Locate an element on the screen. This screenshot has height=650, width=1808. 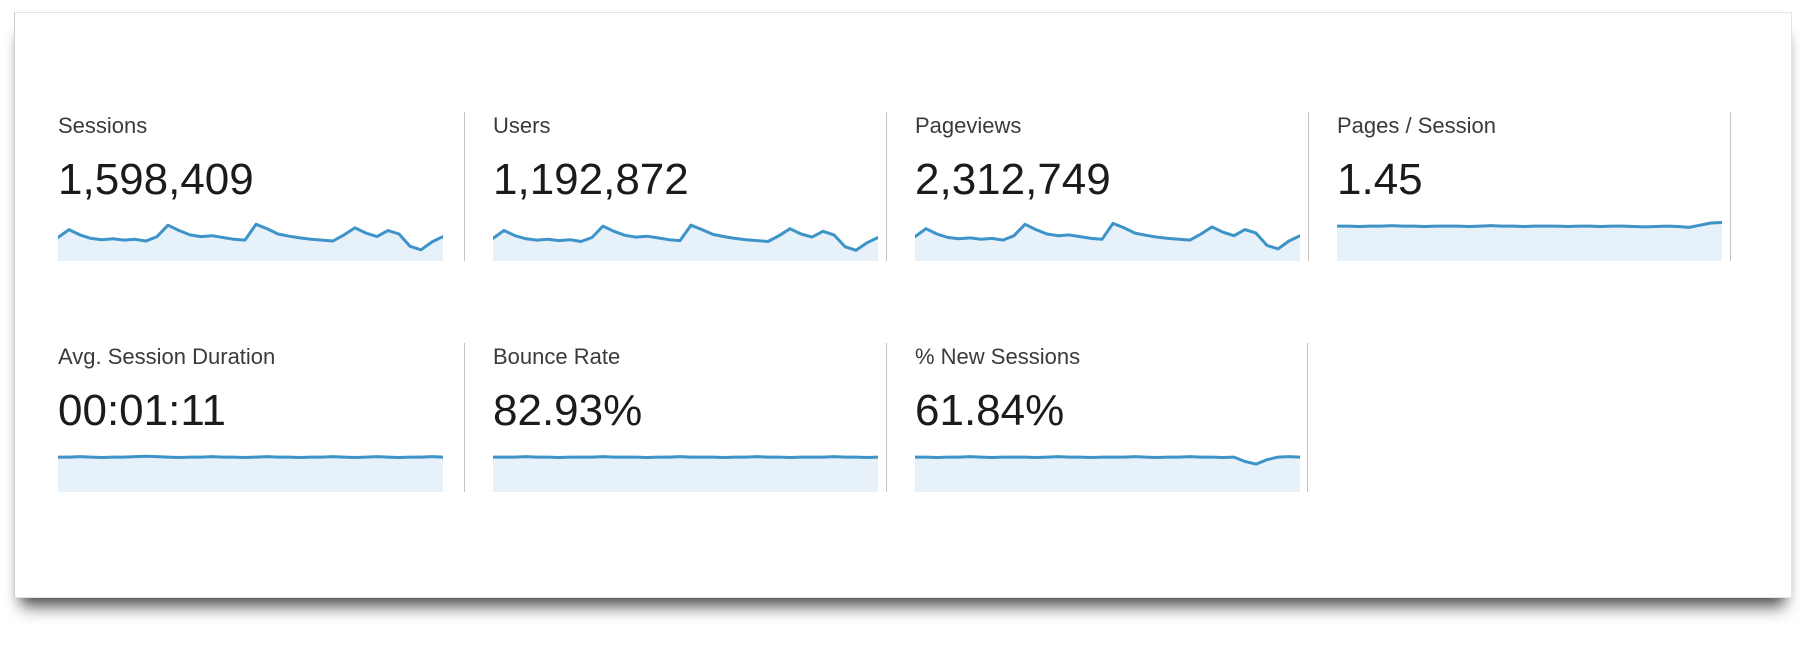
metric-label: Pageviews is located at coordinates (968, 125).